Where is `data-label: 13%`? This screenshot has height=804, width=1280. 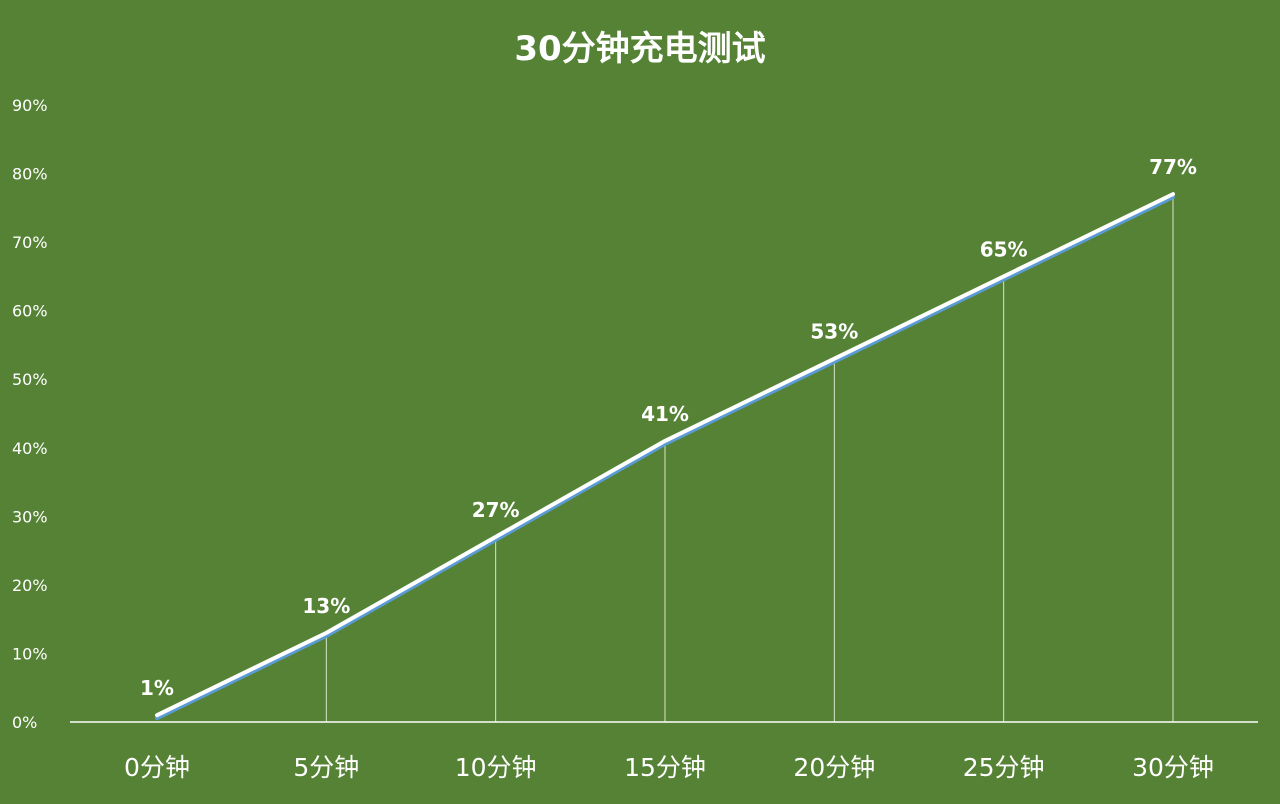
data-label: 13% is located at coordinates (326, 606).